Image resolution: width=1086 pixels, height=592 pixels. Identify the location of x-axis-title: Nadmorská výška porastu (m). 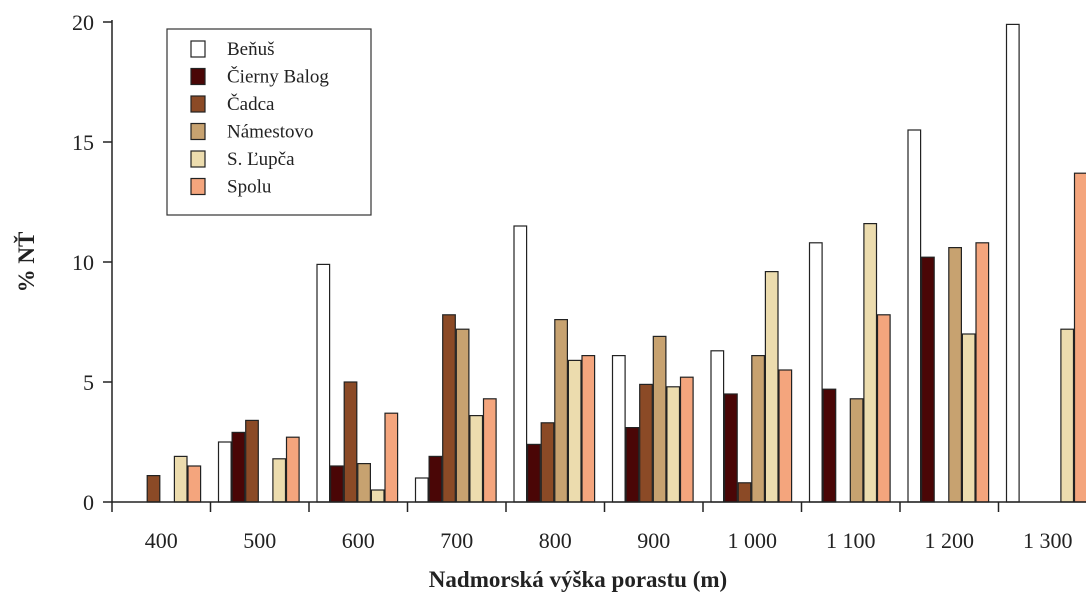
(578, 579).